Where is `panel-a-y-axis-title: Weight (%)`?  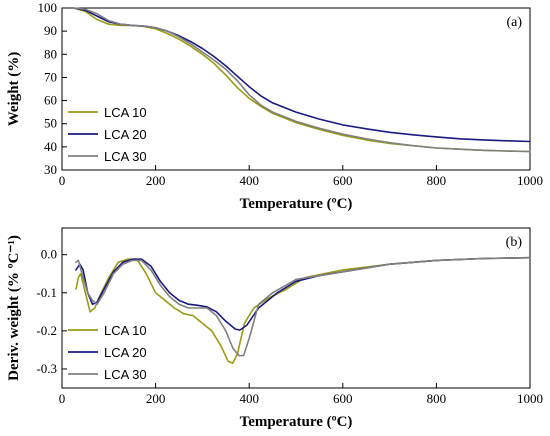 panel-a-y-axis-title: Weight (%) is located at coordinates (14, 89).